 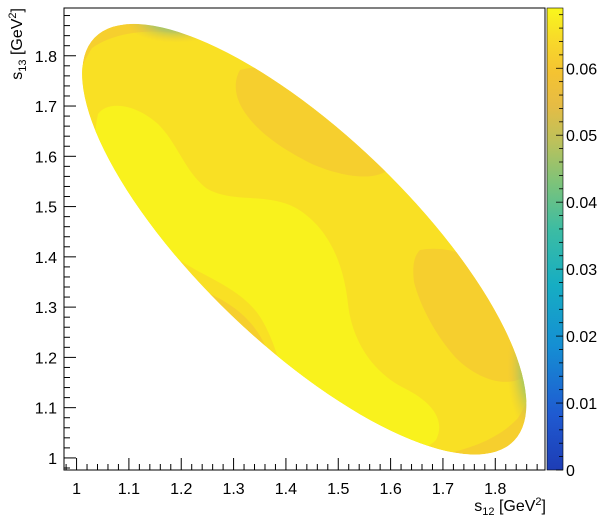 I want to click on x-tick-label: 1.2, so click(x=181, y=489).